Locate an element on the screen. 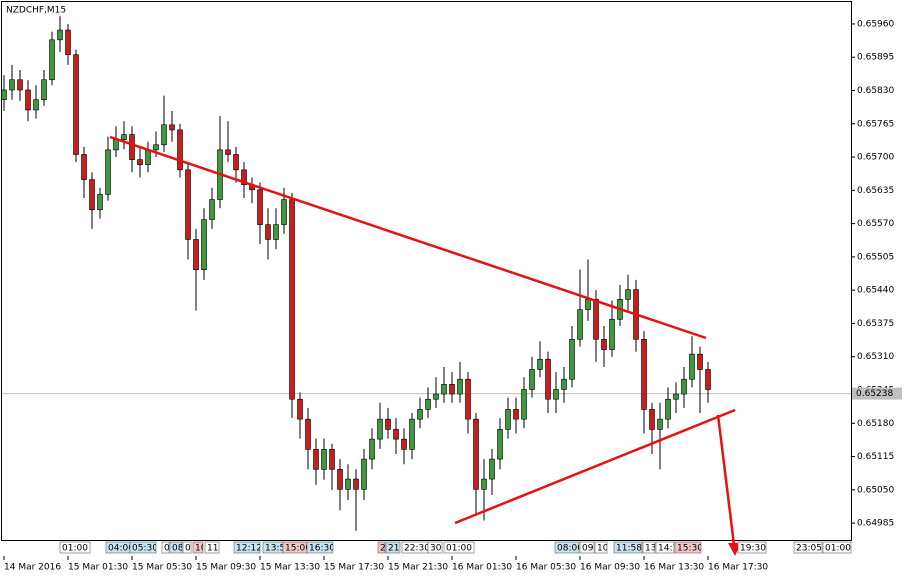  y-tick-label: 0.65960 is located at coordinates (875, 24).